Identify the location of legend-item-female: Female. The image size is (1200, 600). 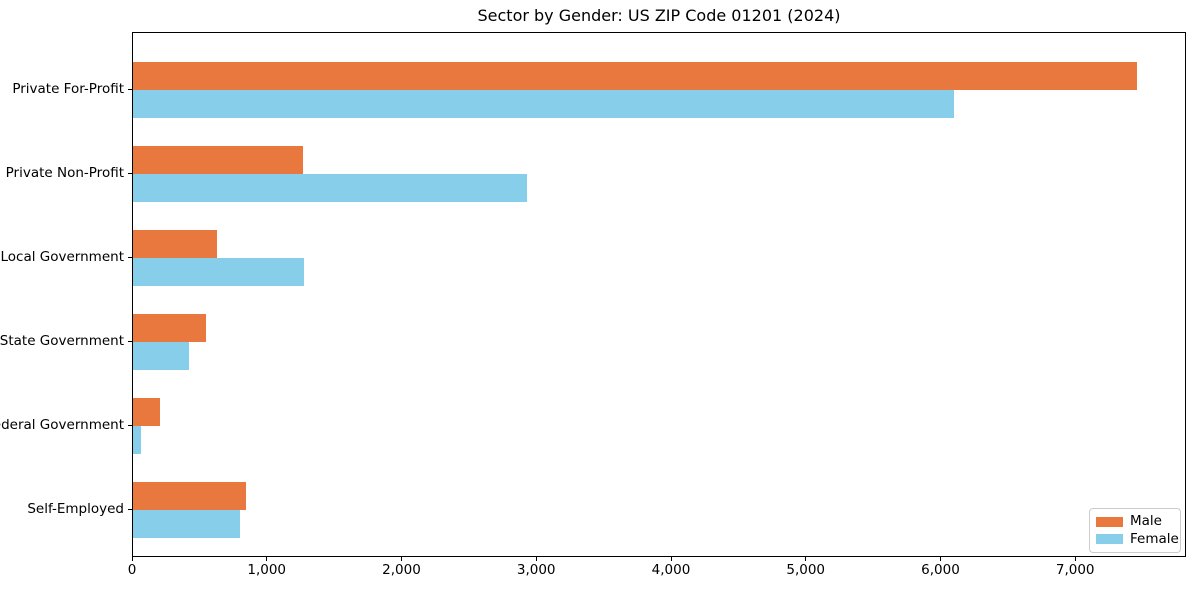
(1137, 539).